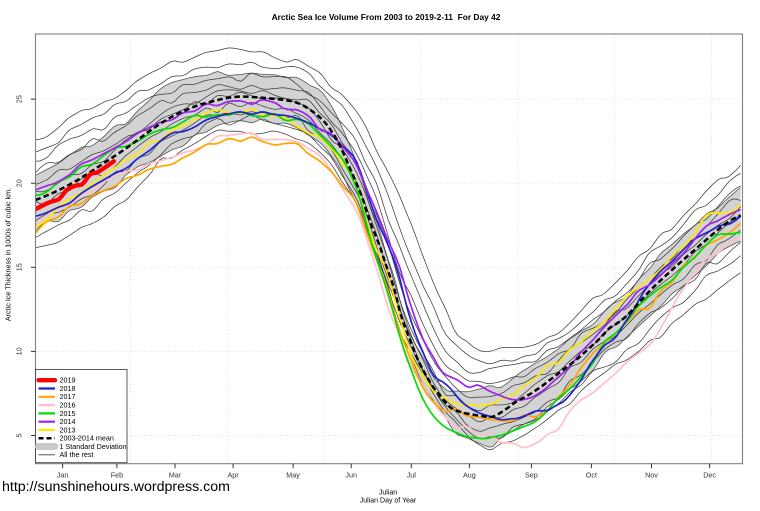  Describe the element at coordinates (116, 487) in the screenshot. I see `svg-text:http://sunshinehours.wordpress: http://sunshinehours.wordpress.com` at that location.